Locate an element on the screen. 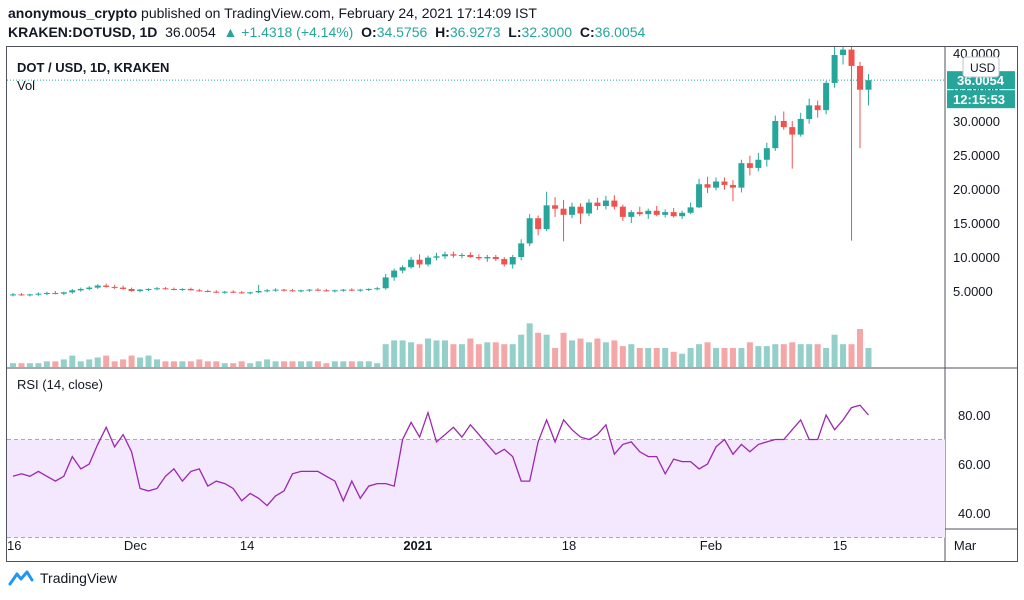 This screenshot has height=600, width=1024. change-value: +1.4318 (+4.14%) is located at coordinates (297, 32).